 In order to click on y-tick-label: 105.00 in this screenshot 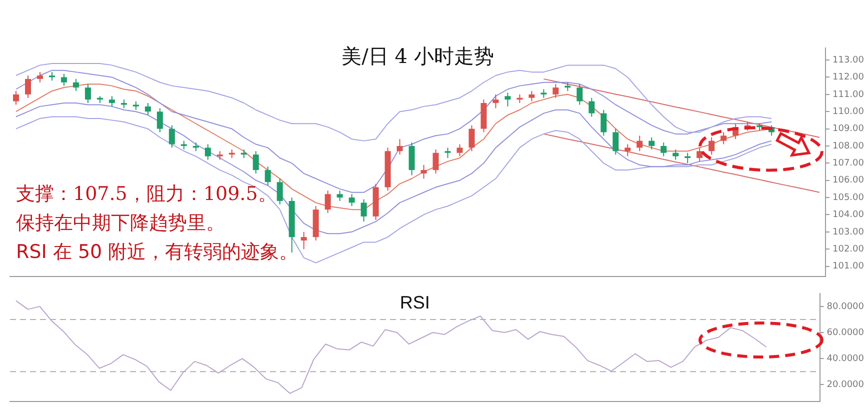, I will do `click(848, 197)`.